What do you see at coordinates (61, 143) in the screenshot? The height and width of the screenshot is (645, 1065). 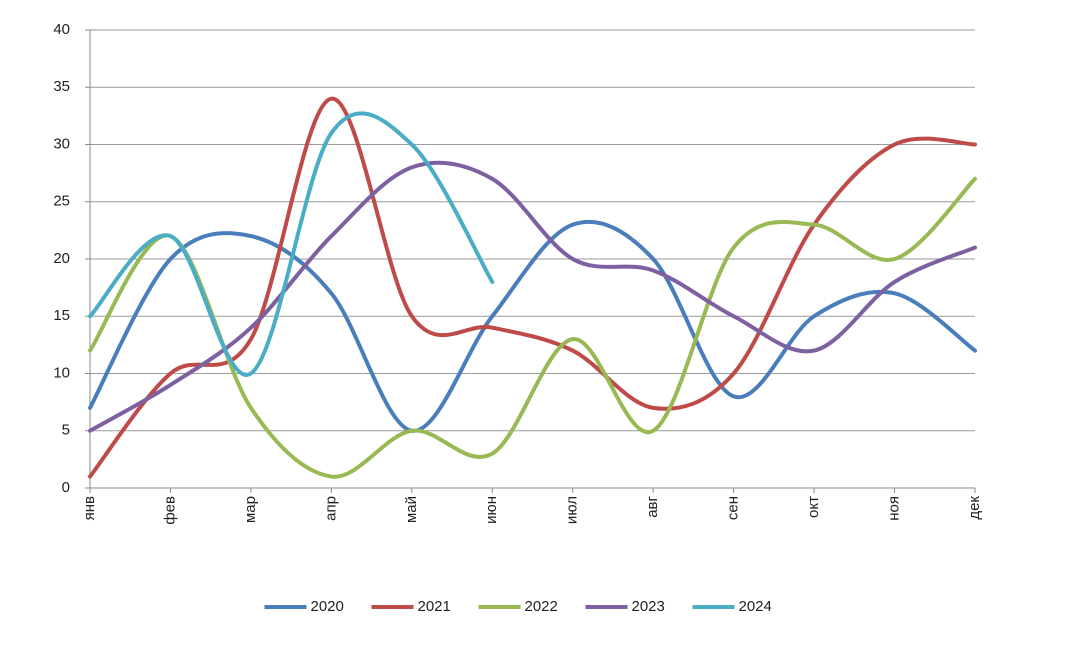 I see `y-tick-label: 30` at bounding box center [61, 143].